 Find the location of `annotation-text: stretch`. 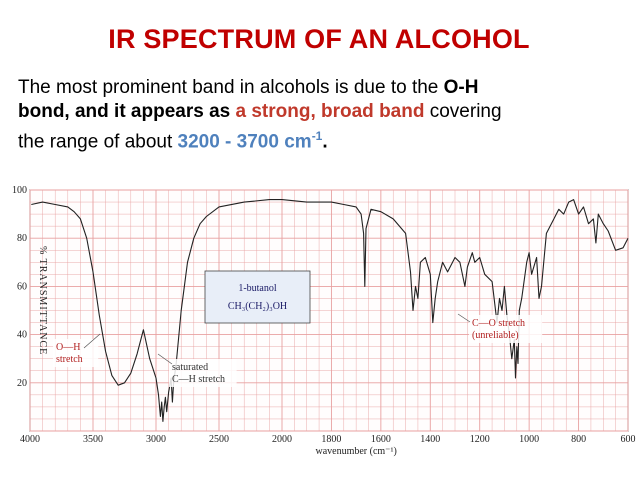

annotation-text: stretch is located at coordinates (69, 359).